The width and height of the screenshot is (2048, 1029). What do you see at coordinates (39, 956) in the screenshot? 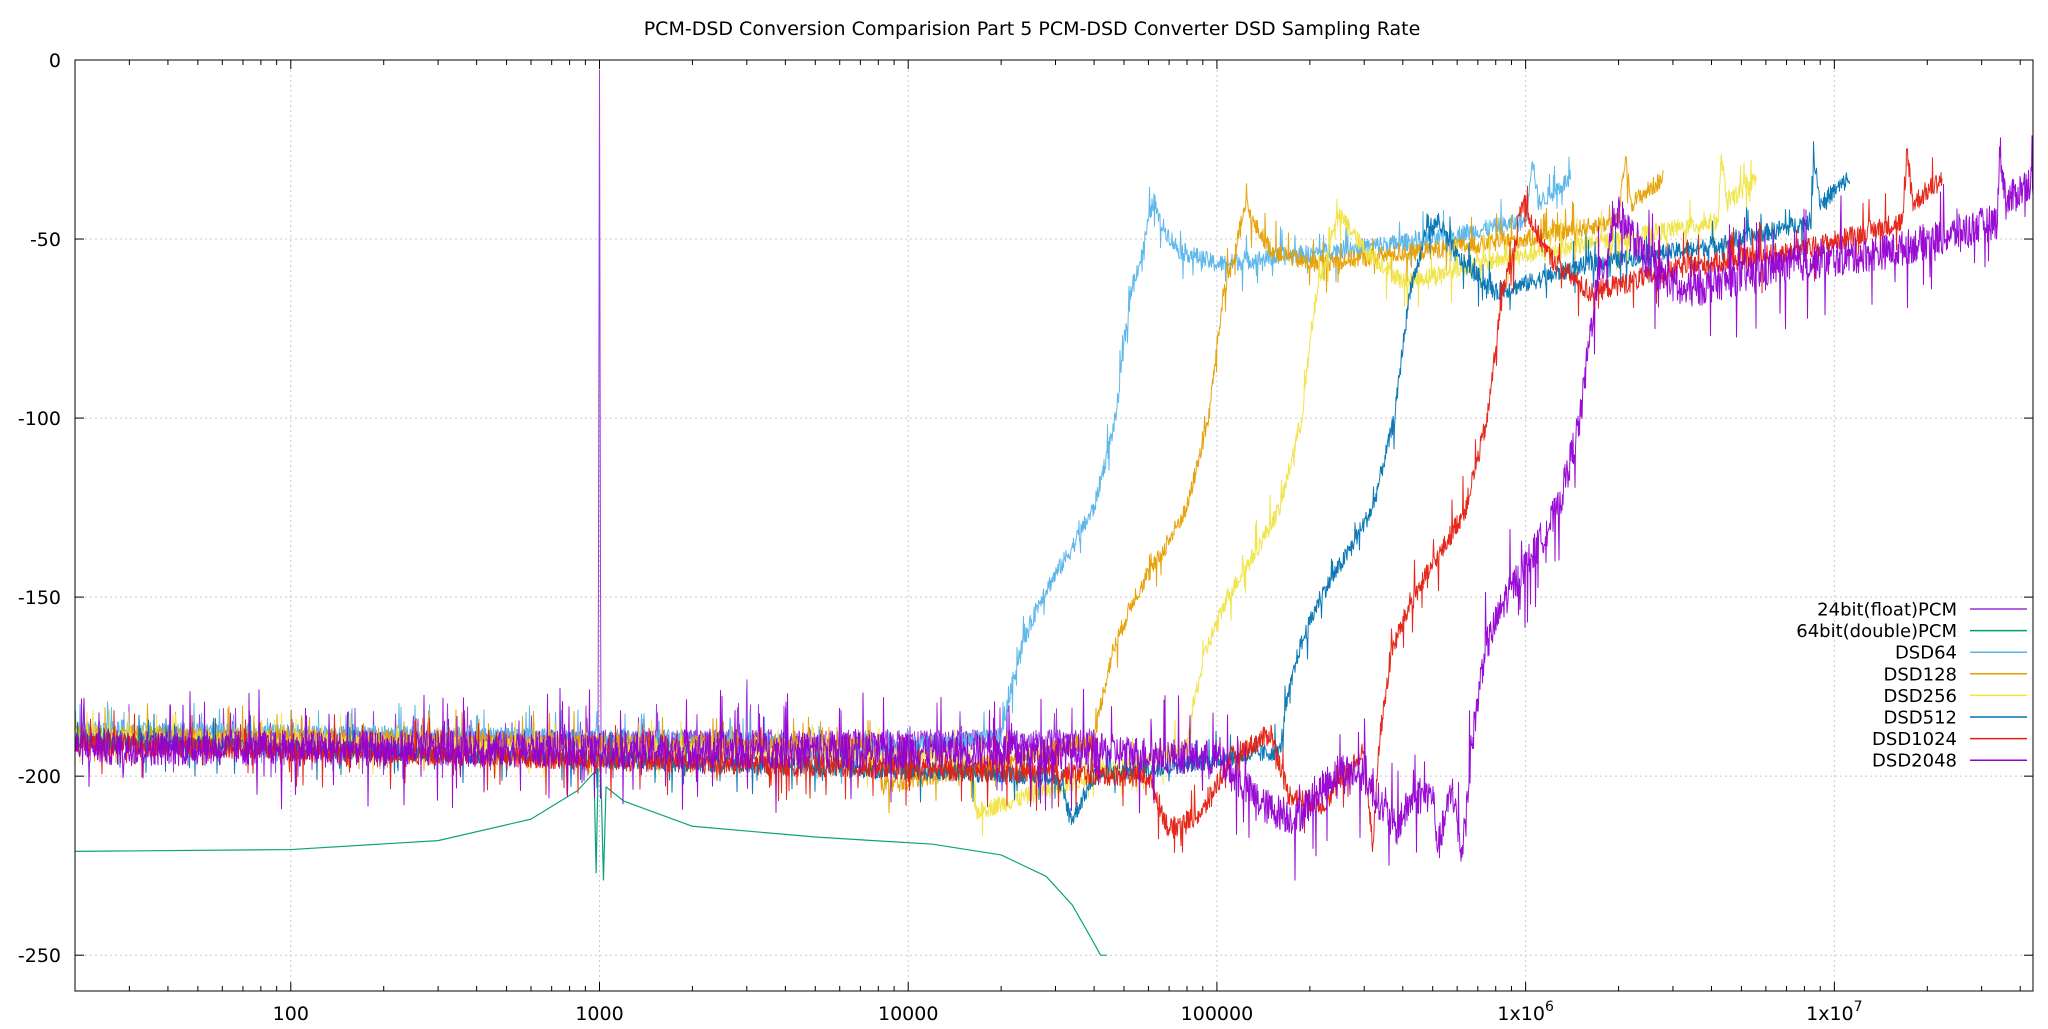
I see `y-tick-label: -250` at bounding box center [39, 956].